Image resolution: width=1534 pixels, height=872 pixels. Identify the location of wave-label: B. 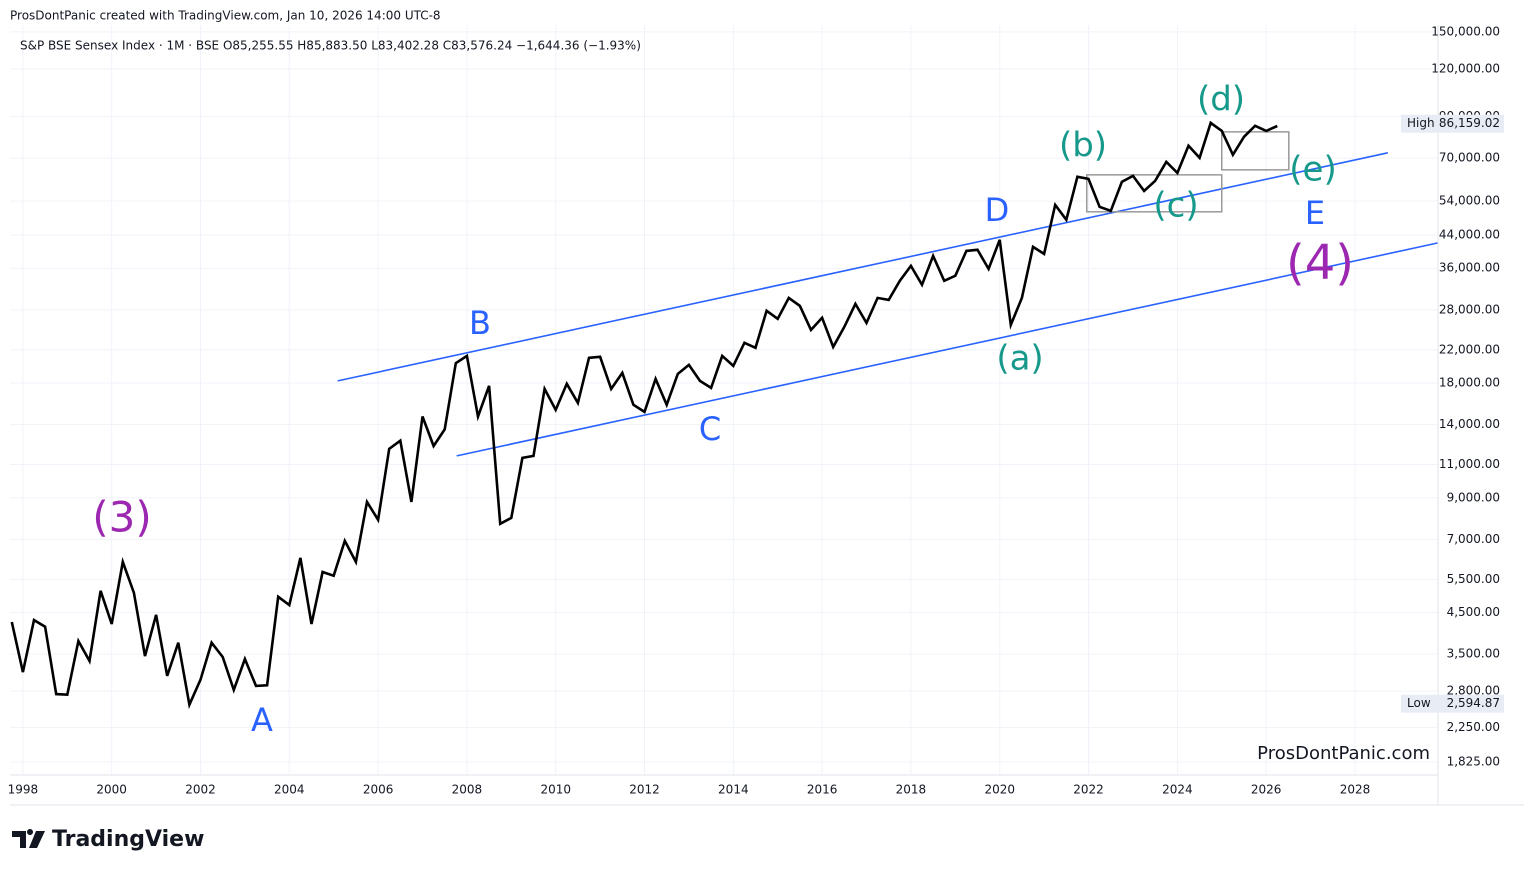
(480, 323).